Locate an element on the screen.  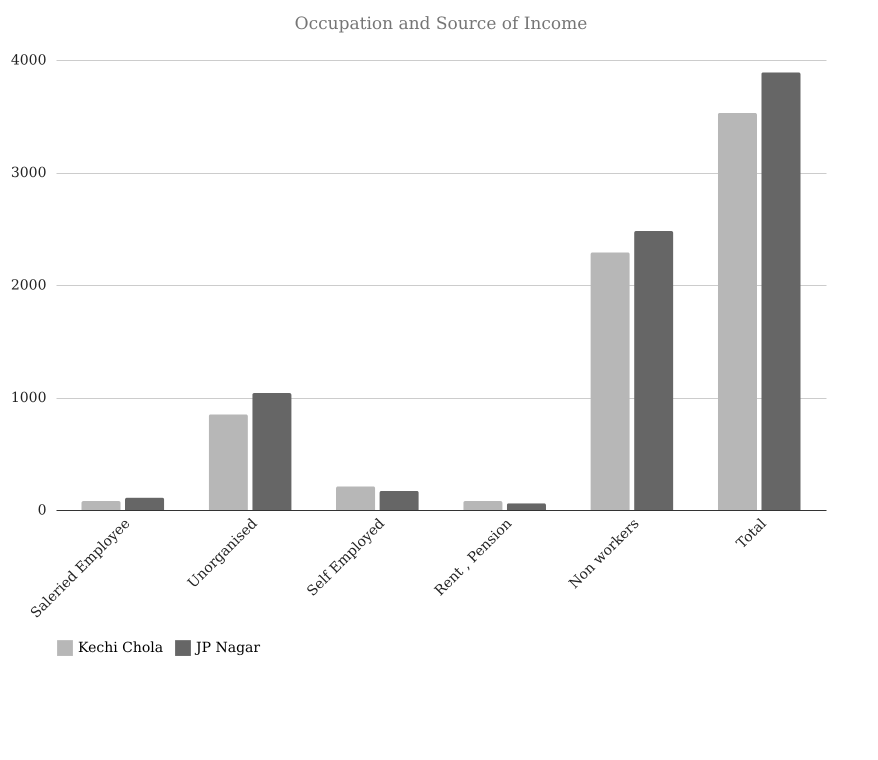
y-tick-label: 1000 is located at coordinates (28, 398).